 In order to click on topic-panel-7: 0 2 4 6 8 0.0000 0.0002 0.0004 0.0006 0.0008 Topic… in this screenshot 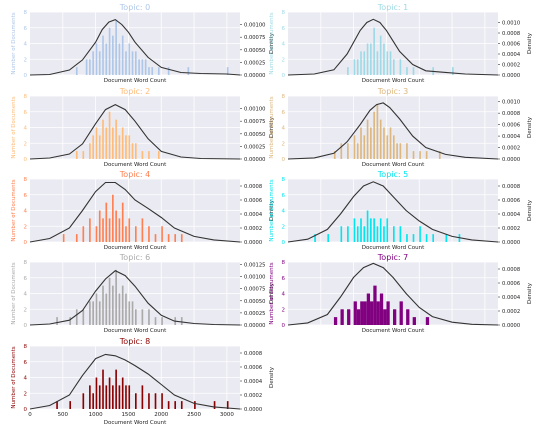, I will do `click(401, 293)`.